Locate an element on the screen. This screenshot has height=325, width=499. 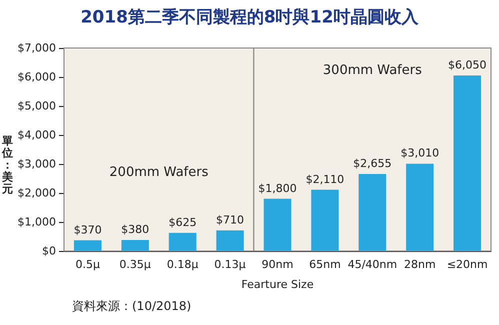
x-tick-label: 65nm is located at coordinates (325, 264).